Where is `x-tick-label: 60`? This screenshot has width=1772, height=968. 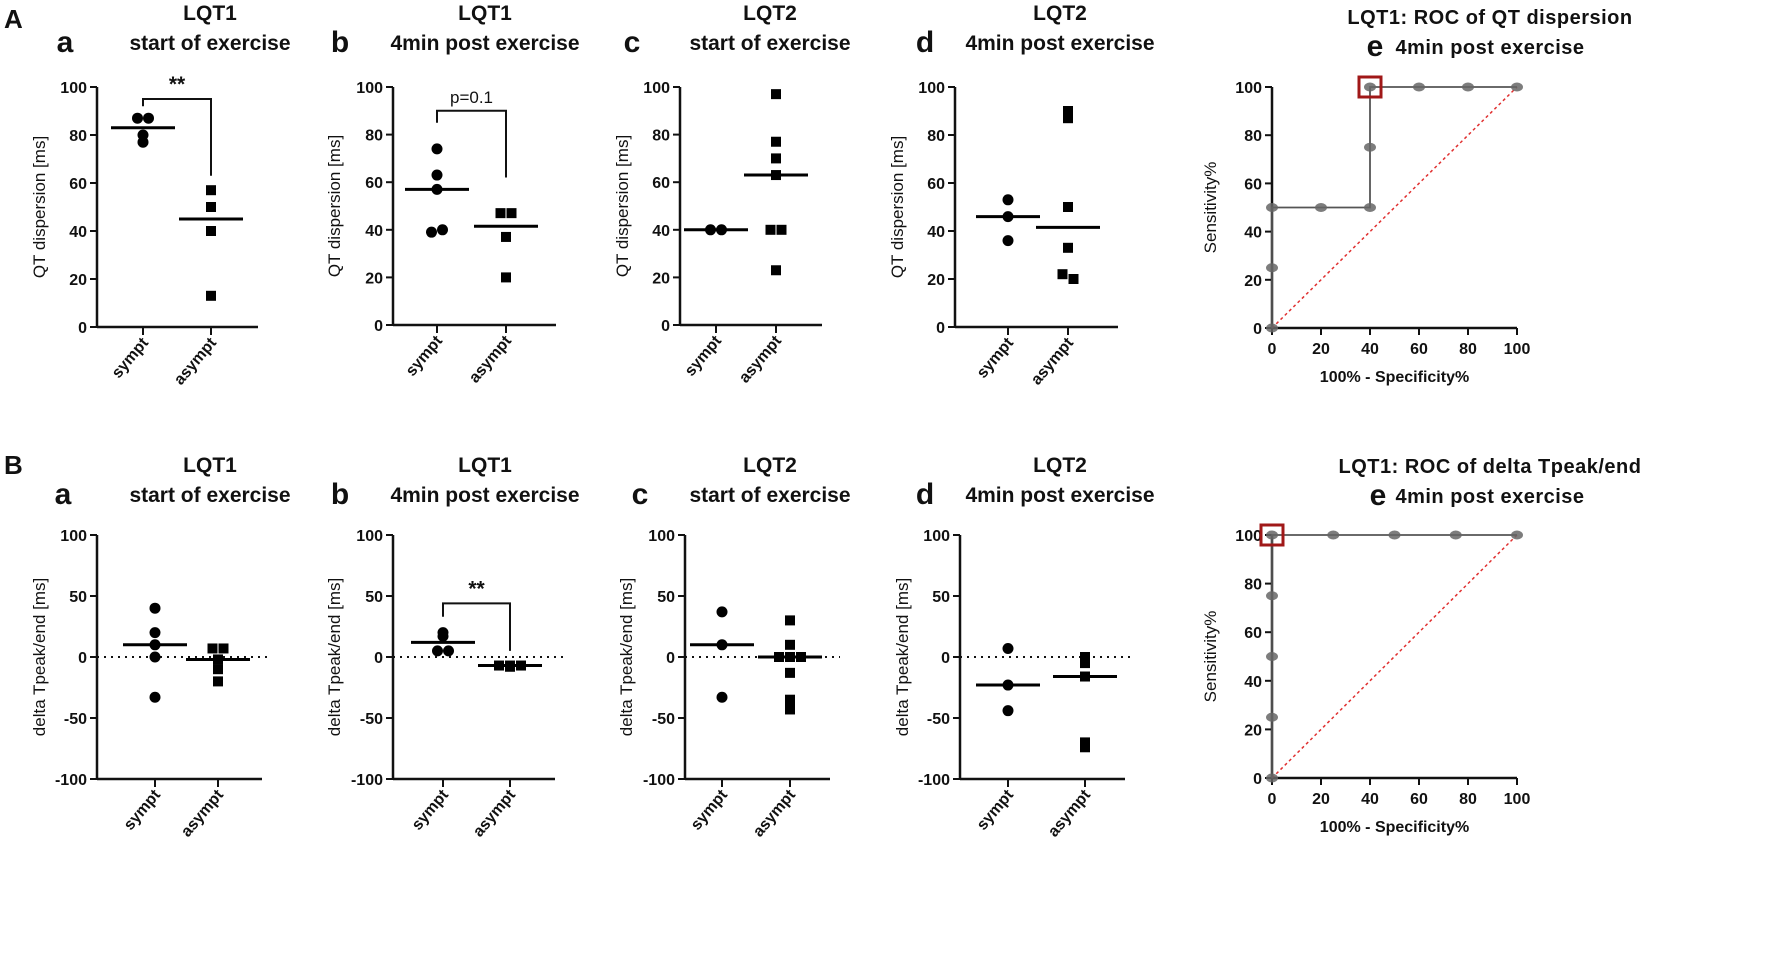
x-tick-label: 60 is located at coordinates (1419, 799).